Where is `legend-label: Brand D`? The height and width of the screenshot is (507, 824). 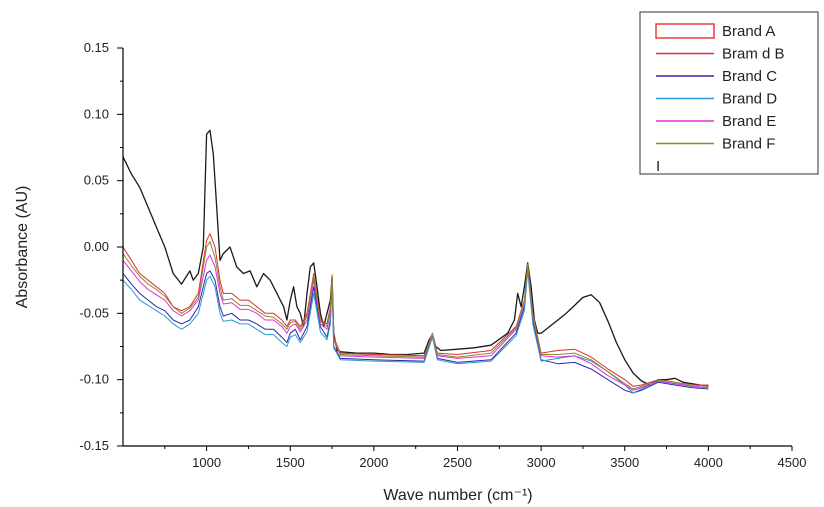
legend-label: Brand D is located at coordinates (749, 99).